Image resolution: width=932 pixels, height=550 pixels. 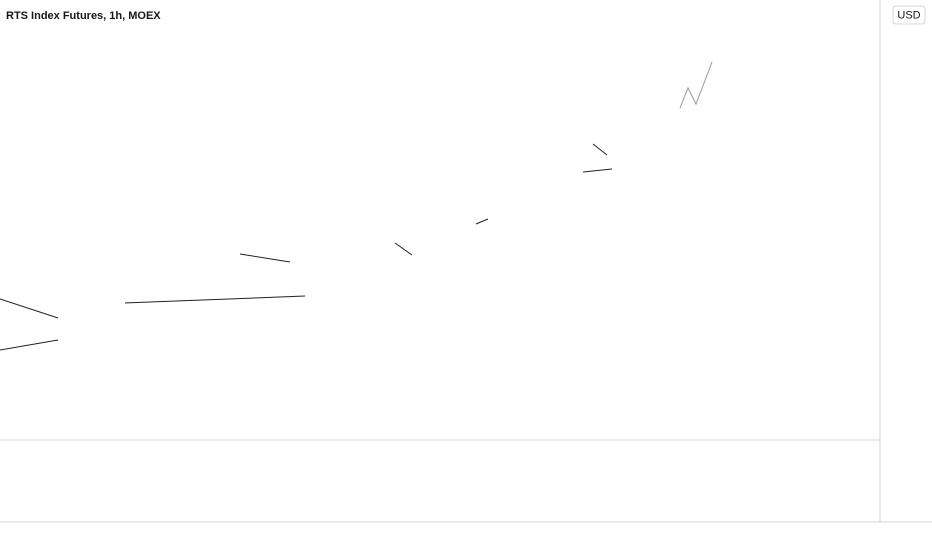 I want to click on currency-button, so click(x=909, y=15).